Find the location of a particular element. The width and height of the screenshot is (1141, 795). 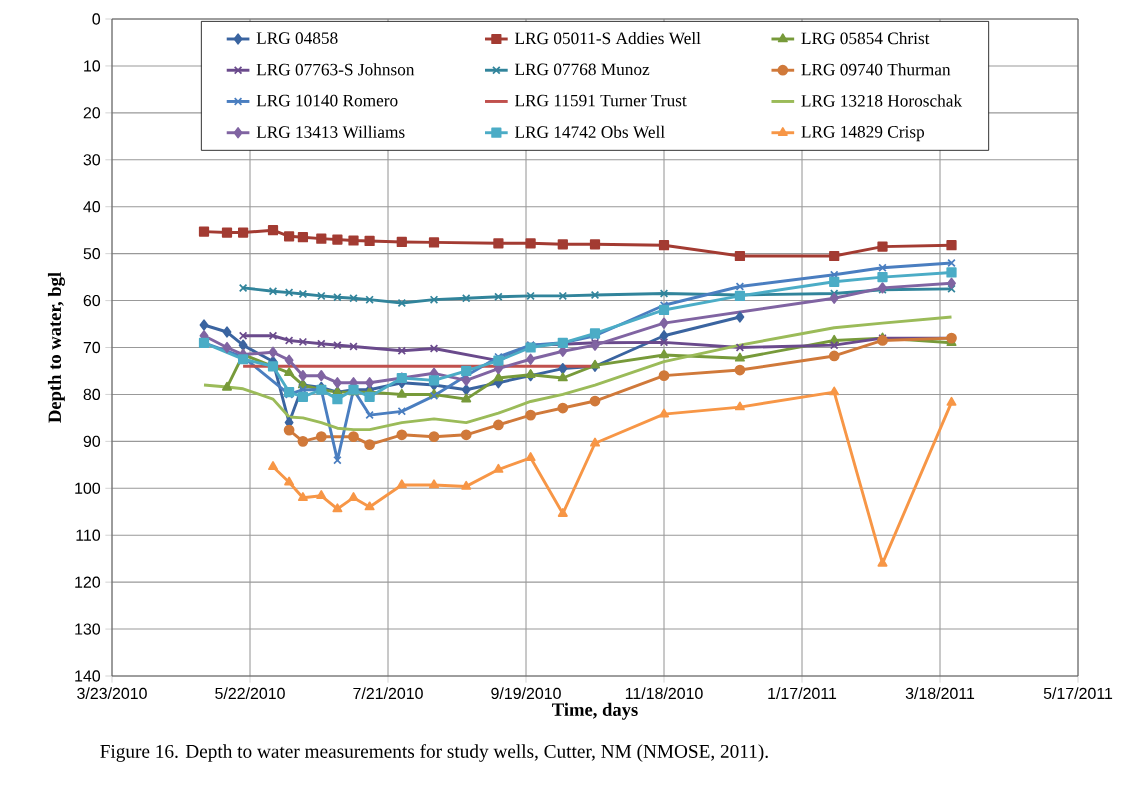

x-tick-label: 5/22/2010 is located at coordinates (250, 693).